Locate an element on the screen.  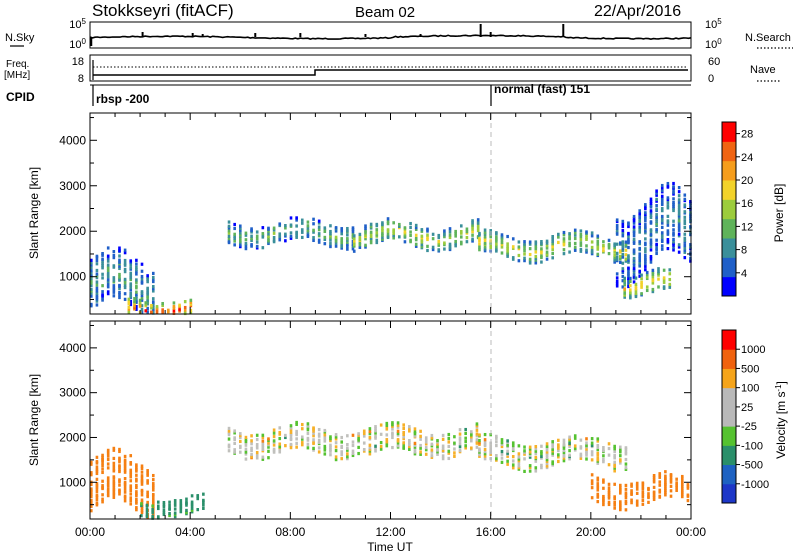
colorbar-tick-label: 16 is located at coordinates (747, 204).